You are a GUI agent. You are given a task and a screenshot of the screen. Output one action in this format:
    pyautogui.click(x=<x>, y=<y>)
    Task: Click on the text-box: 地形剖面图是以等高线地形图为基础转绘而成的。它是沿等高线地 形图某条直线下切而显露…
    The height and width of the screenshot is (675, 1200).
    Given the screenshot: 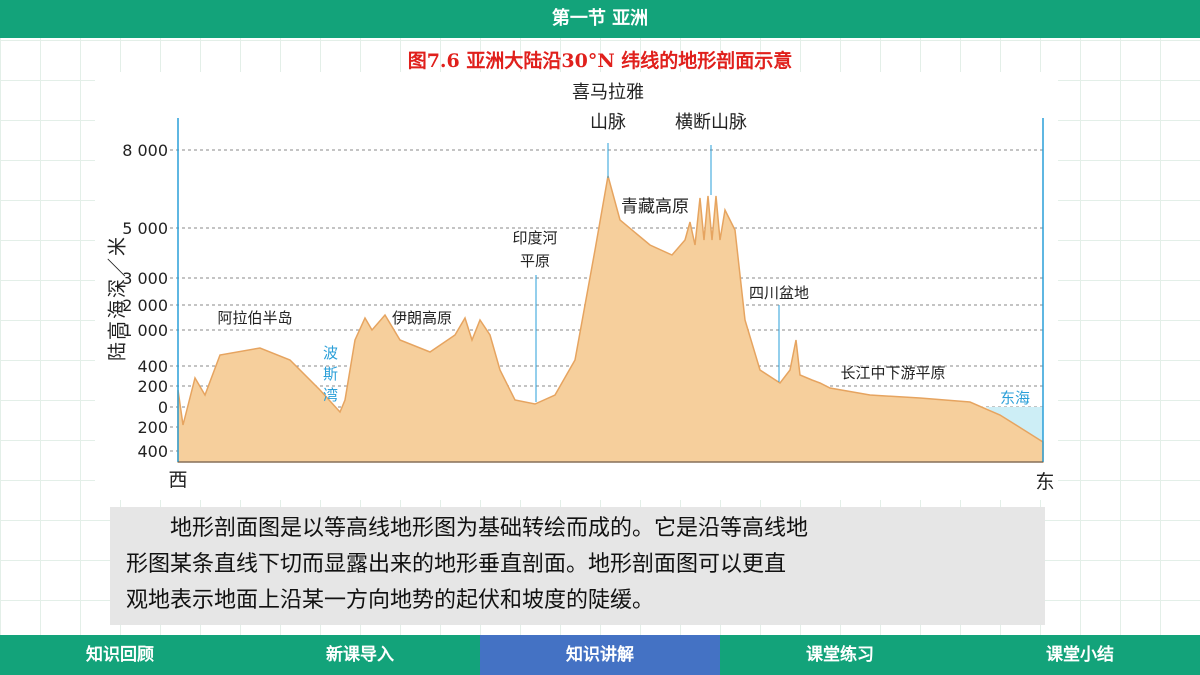 What is the action you would take?
    pyautogui.click(x=577, y=566)
    